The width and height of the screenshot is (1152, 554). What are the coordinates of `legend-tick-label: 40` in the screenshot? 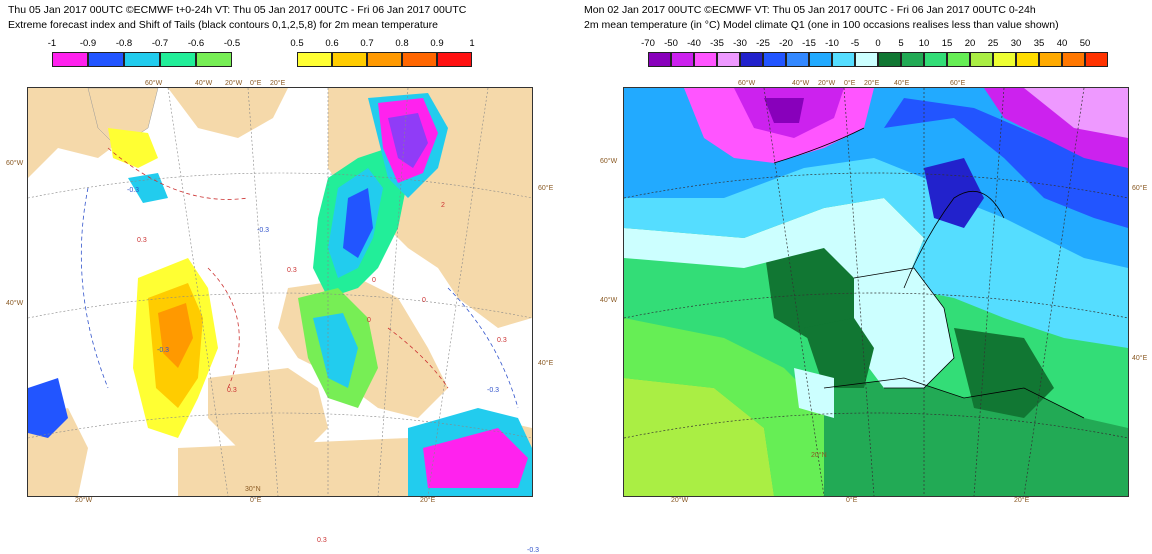 It's located at (1062, 43).